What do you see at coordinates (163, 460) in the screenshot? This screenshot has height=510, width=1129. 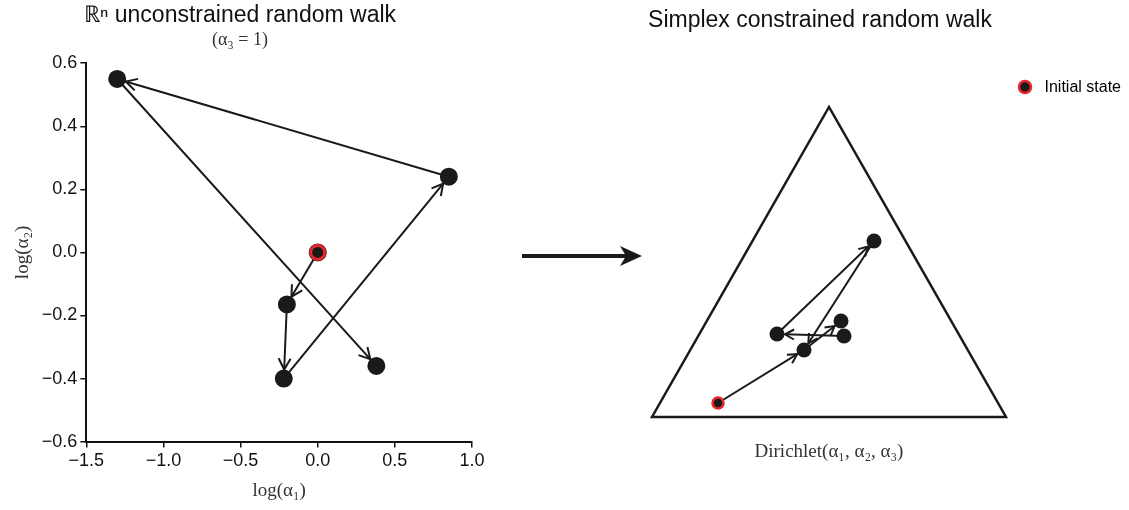 I see `x-tick-label: −1.0` at bounding box center [163, 460].